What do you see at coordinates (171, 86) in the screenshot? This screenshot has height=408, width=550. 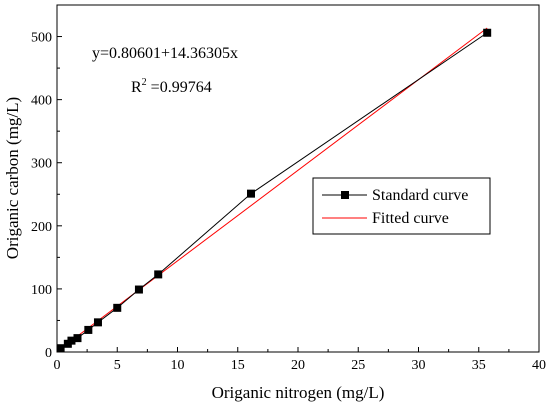 I see `r-squared-annotation: R2 =0.99764` at bounding box center [171, 86].